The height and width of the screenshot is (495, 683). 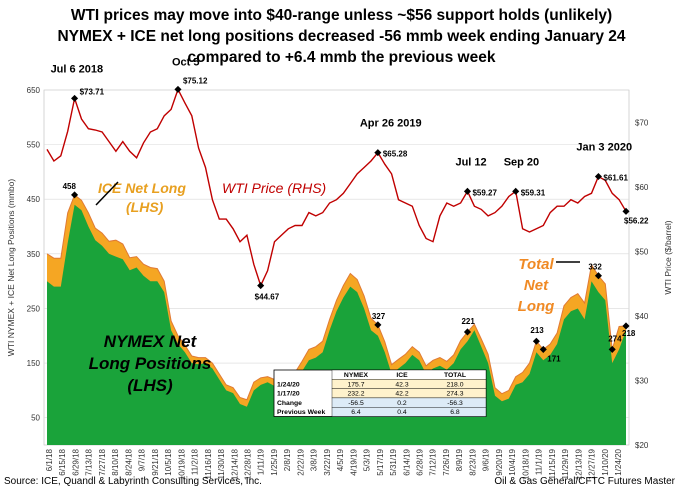 What do you see at coordinates (150, 363) in the screenshot?
I see `nymex-label-2: Long Positions` at bounding box center [150, 363].